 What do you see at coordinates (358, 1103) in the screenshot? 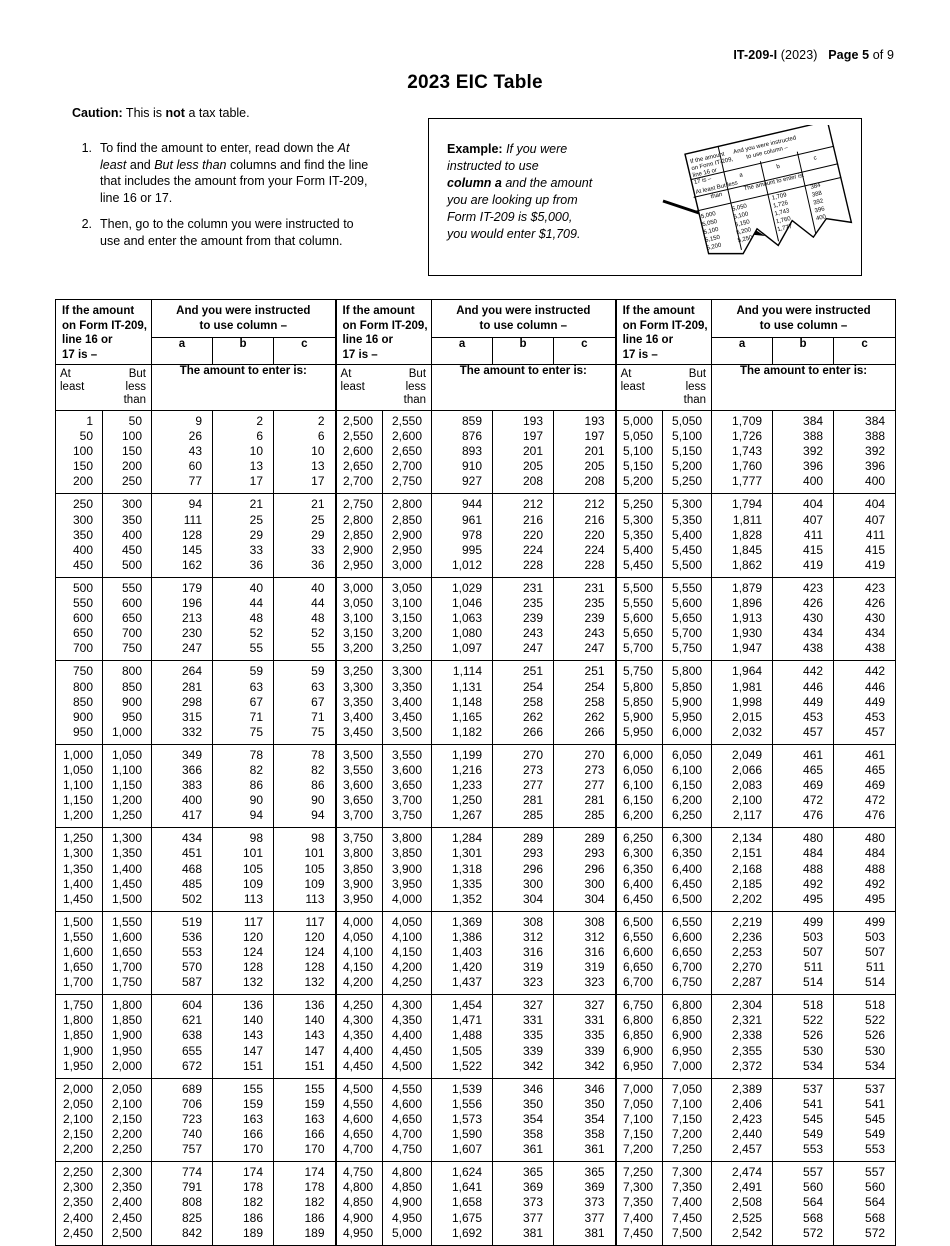
I see `table-cell-value: 4,550` at bounding box center [358, 1103].